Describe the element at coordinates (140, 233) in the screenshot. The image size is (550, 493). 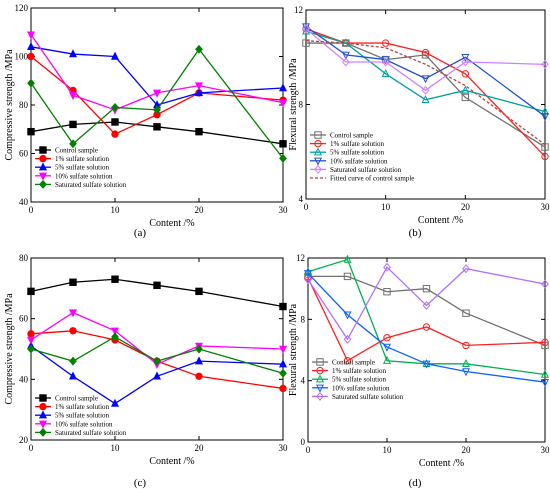
I see `panel-caption: (a)` at that location.